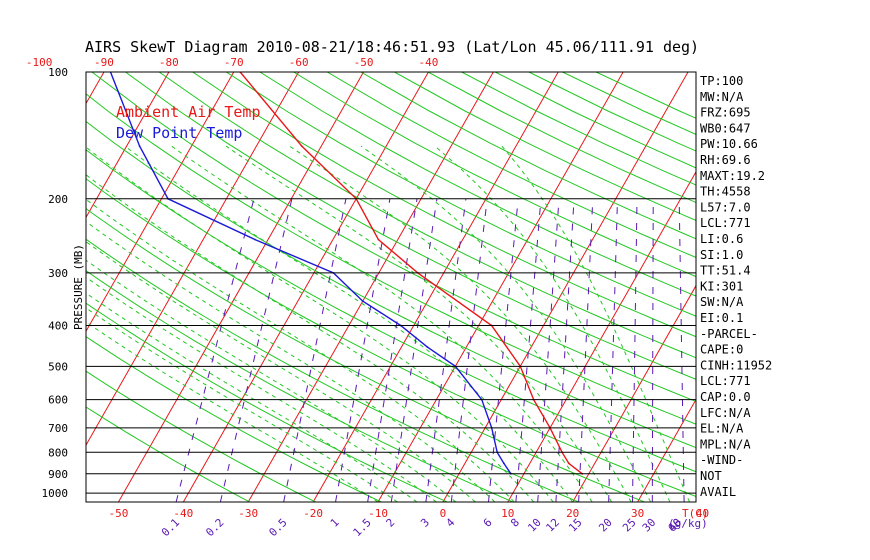 Image resolution: width=870 pixels, height=560 pixels. What do you see at coordinates (725, 128) in the screenshot?
I see `sounding-index: WB0:647` at bounding box center [725, 128].